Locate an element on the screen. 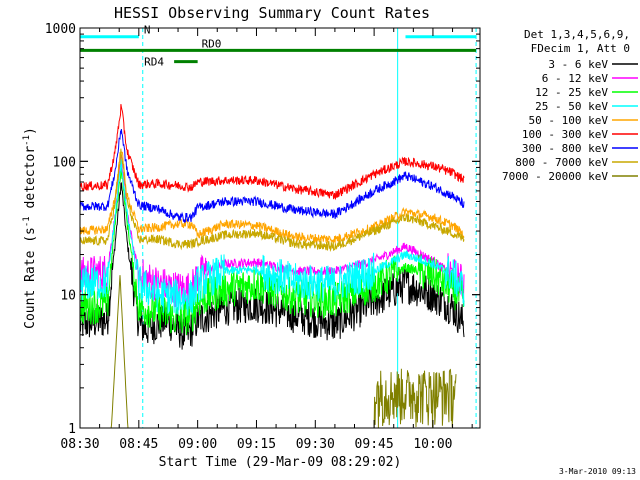 Image resolution: width=640 pixels, height=480 pixels. y-tick-label: 1 is located at coordinates (72, 429).